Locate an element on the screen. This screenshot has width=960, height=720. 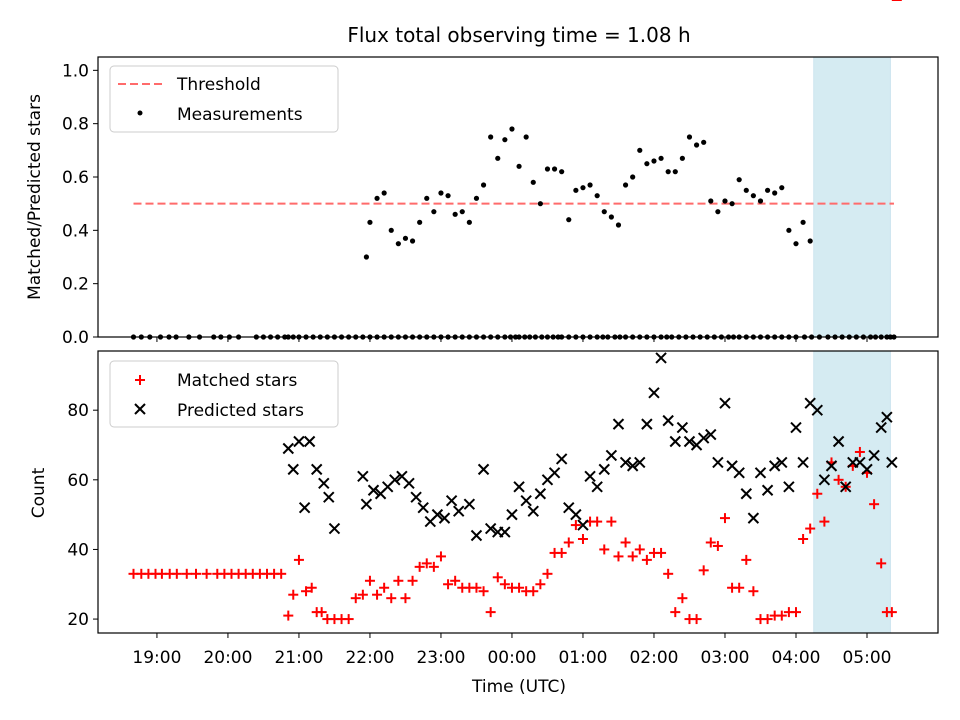
legend-threshold-label: Threshold is located at coordinates (218, 85).